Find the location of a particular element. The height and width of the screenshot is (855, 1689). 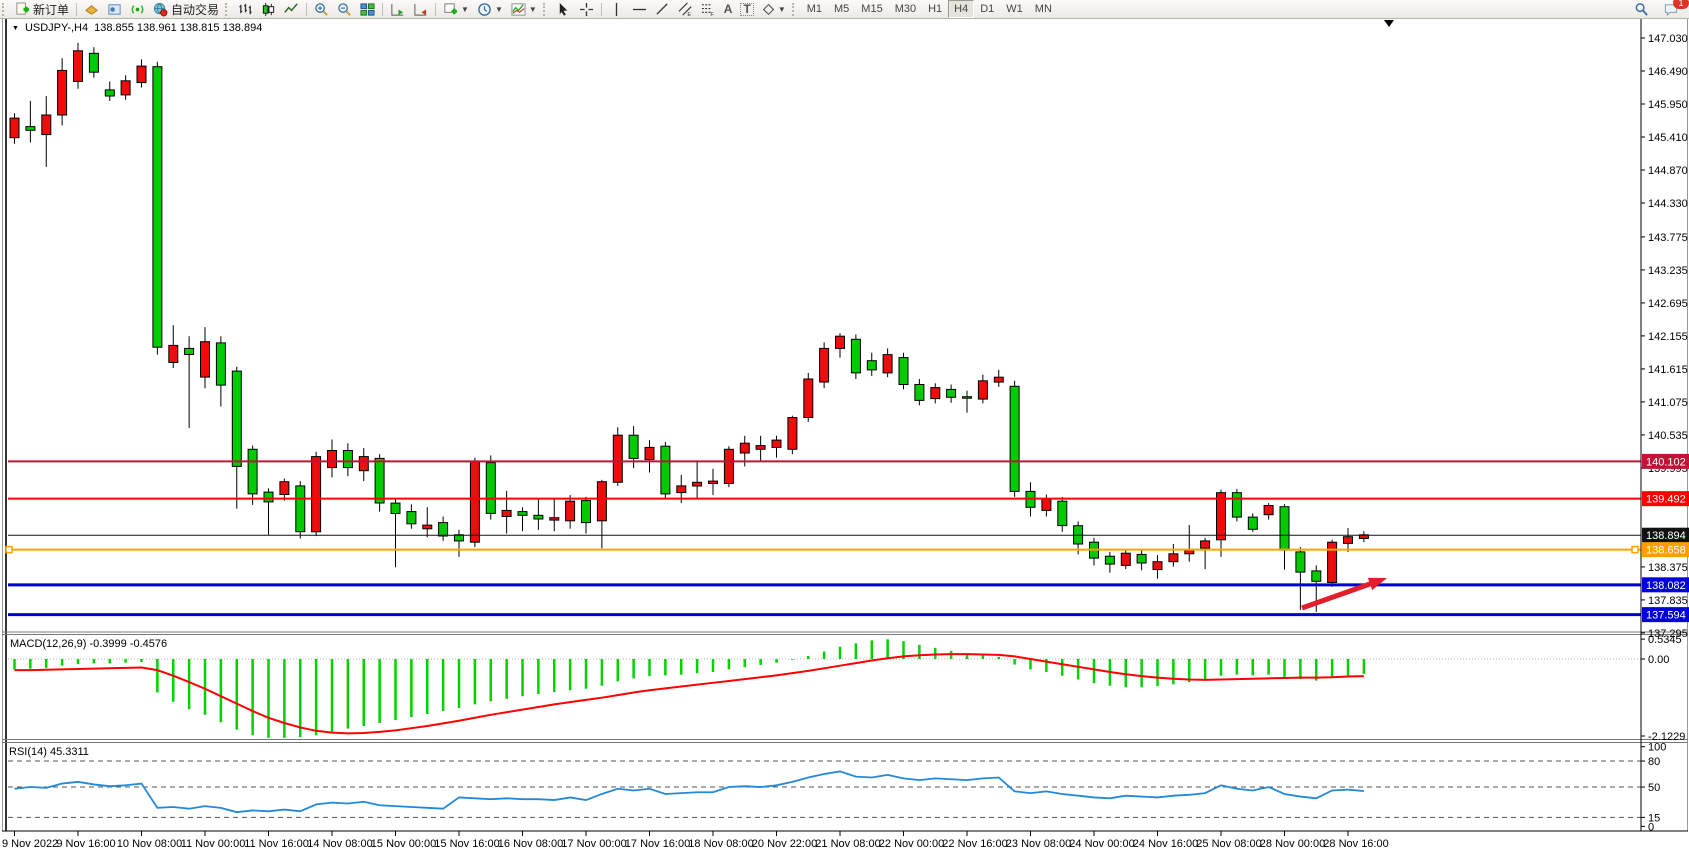

timeframe-m1-button: M1 is located at coordinates (814, 9).